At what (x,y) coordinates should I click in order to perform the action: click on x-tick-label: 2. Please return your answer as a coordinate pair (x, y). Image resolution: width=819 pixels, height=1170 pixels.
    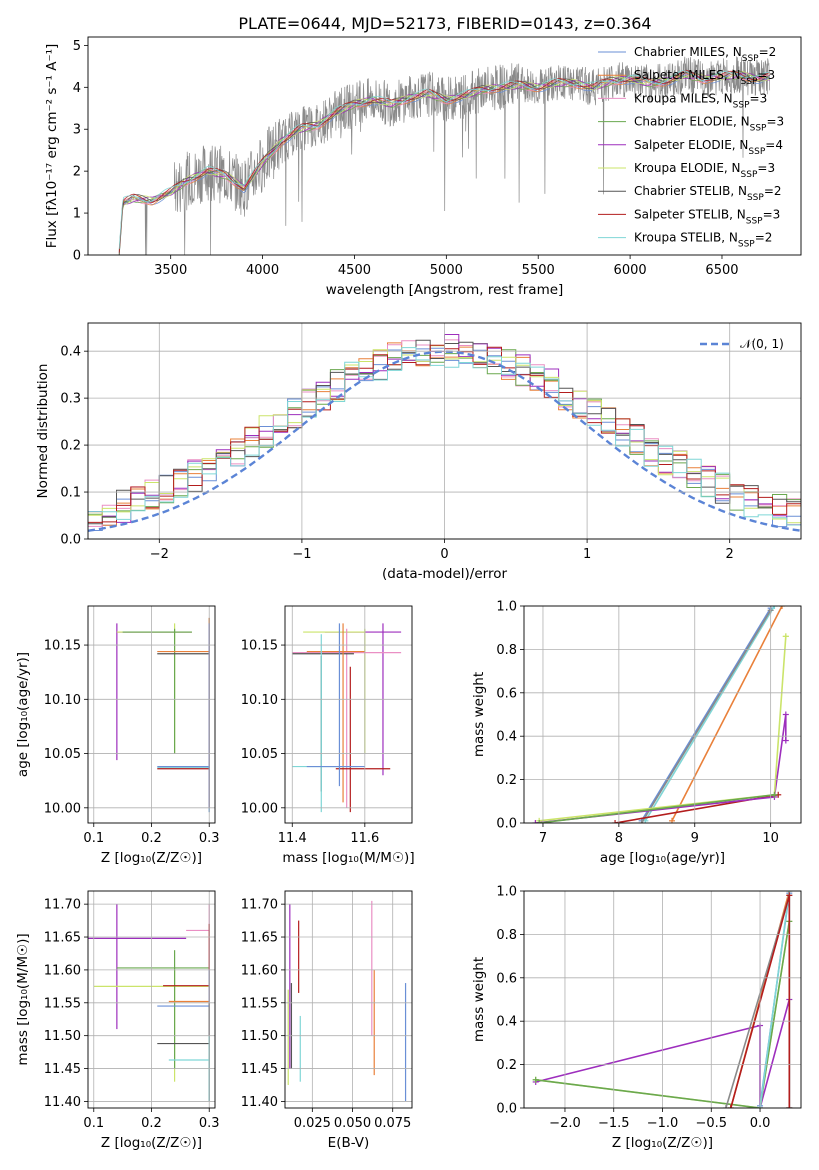
    Looking at the image, I should click on (730, 554).